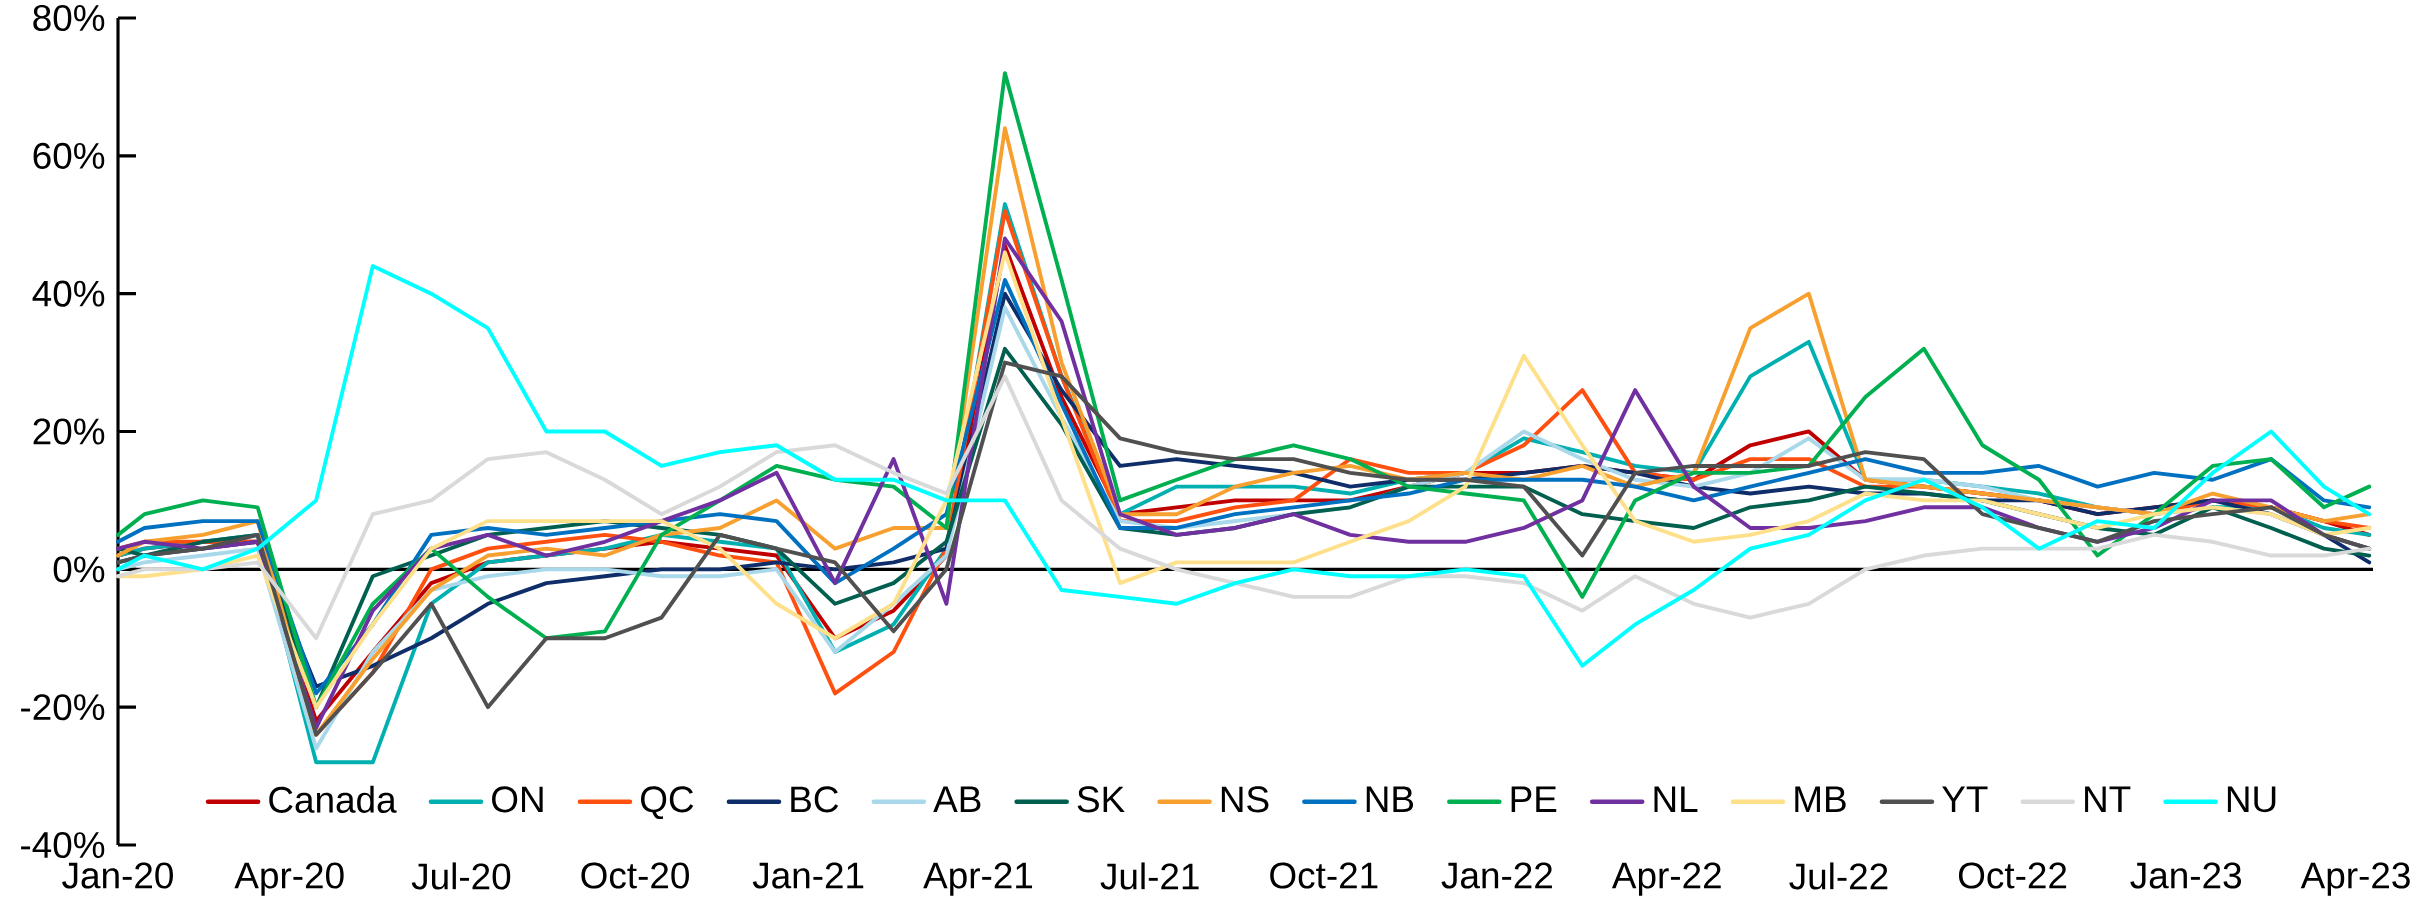 This screenshot has width=2410, height=906. I want to click on x-tick-label: Jul-20, so click(461, 876).